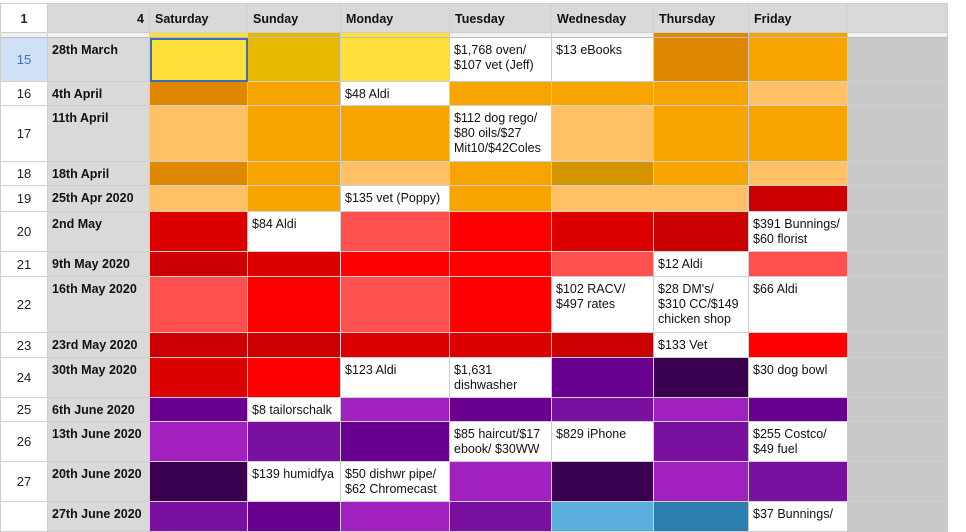  Describe the element at coordinates (500, 441) in the screenshot. I see `expense-cell-tuesday: $85 haircut/$17 ebook/ $30WW` at that location.